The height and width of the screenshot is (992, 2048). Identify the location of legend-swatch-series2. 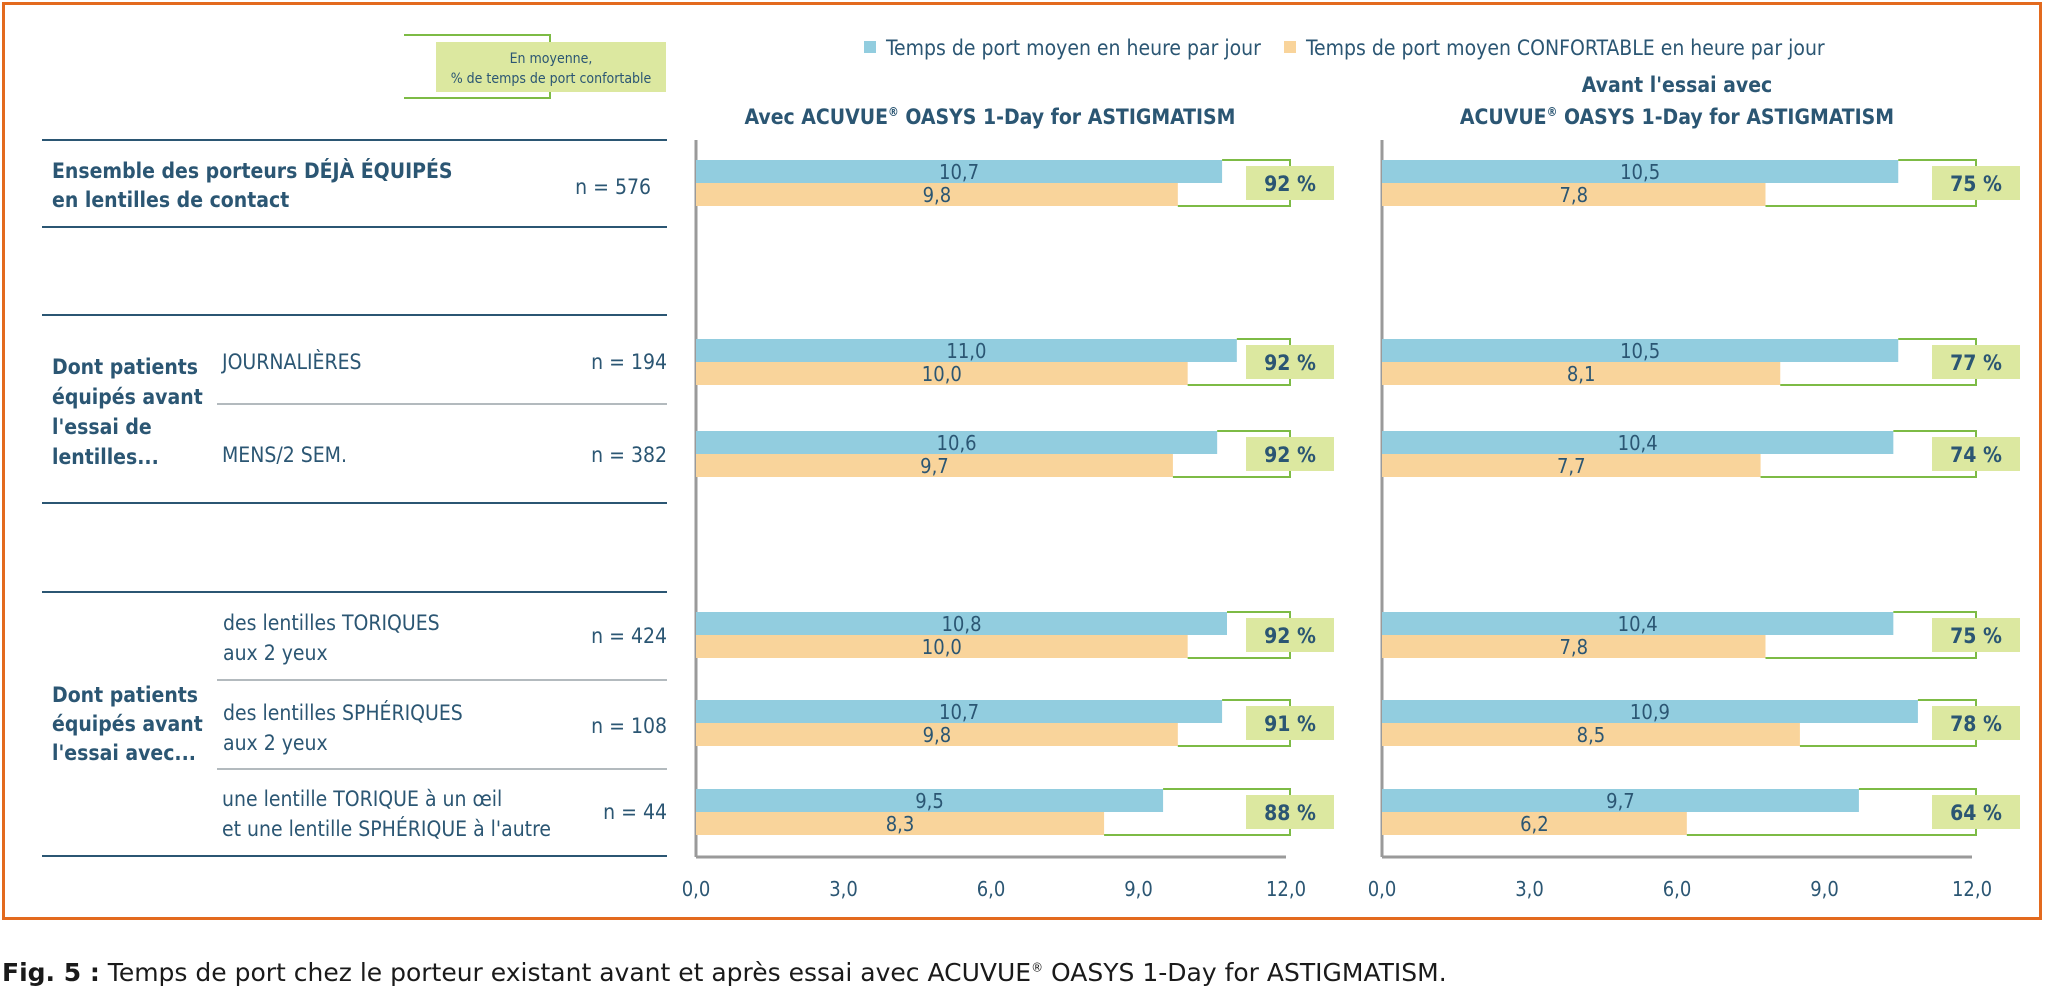
(1290, 47).